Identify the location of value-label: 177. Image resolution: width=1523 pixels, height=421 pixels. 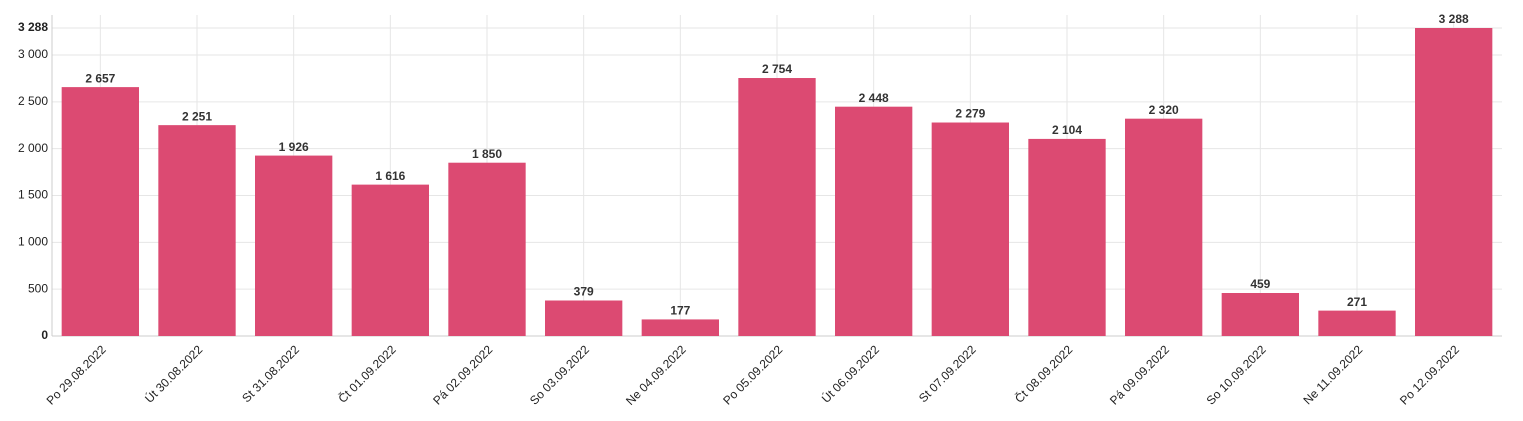
(680, 311).